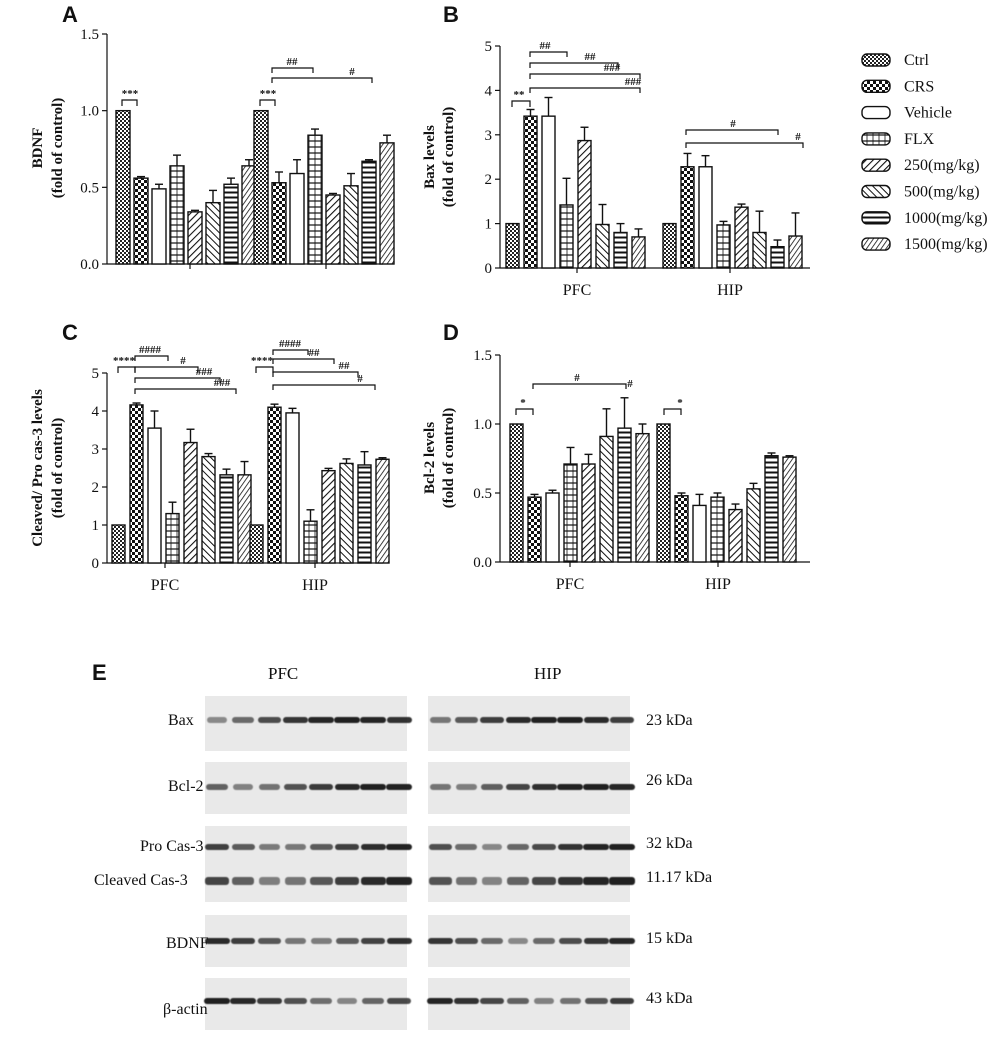 The image size is (1000, 1038). What do you see at coordinates (520, 95) in the screenshot?
I see `significance-label: **` at bounding box center [520, 95].